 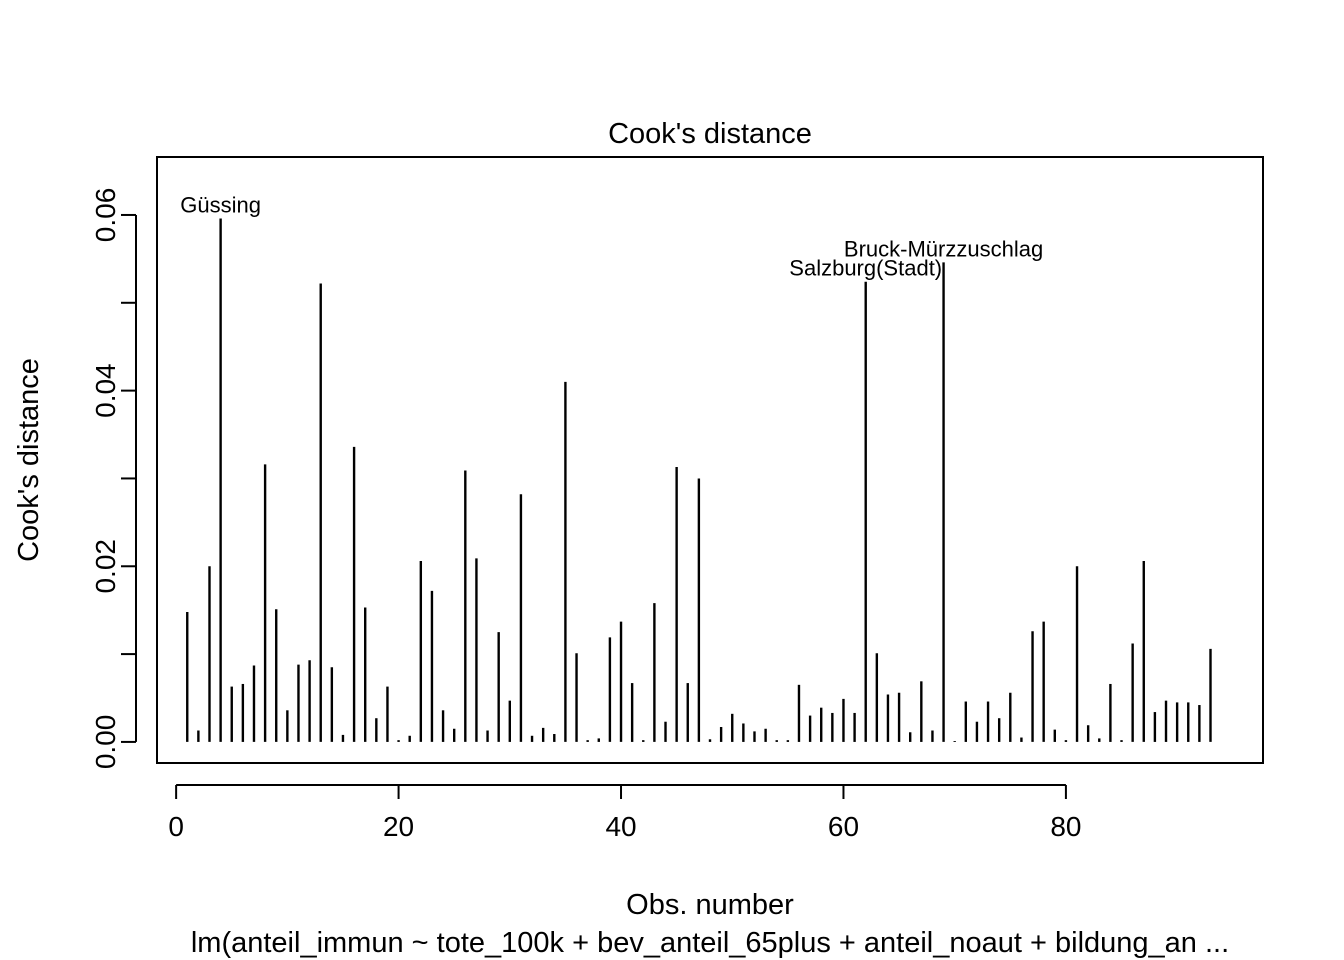 I want to click on point-label-1: Salzburg(Stadt), so click(x=865, y=268).